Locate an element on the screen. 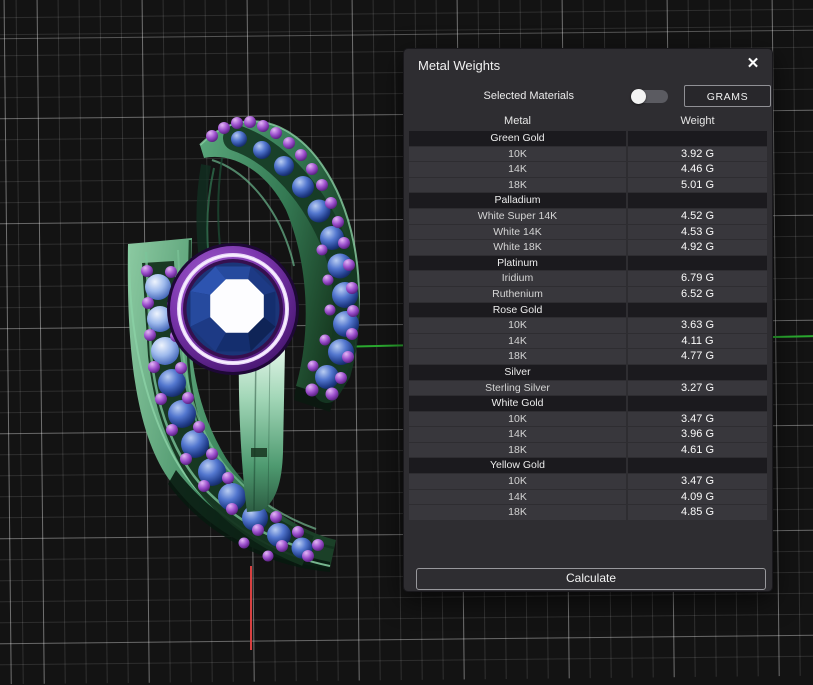 The width and height of the screenshot is (813, 685). metal-weight-row: 18K 4.77 G is located at coordinates (588, 356).